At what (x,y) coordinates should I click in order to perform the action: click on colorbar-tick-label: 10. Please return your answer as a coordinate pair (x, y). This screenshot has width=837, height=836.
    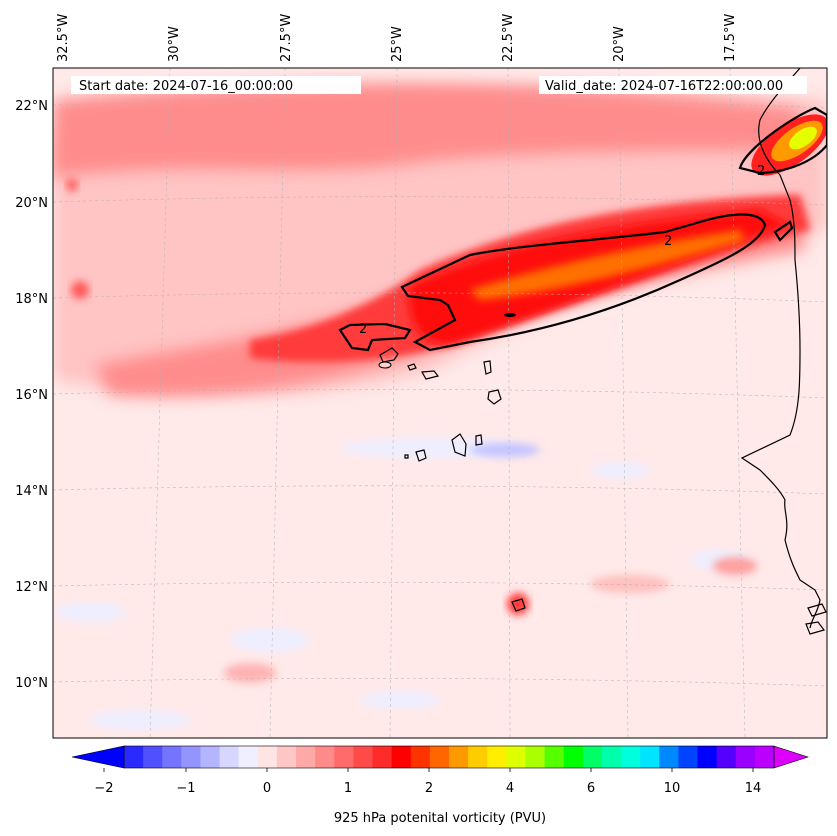
    Looking at the image, I should click on (672, 788).